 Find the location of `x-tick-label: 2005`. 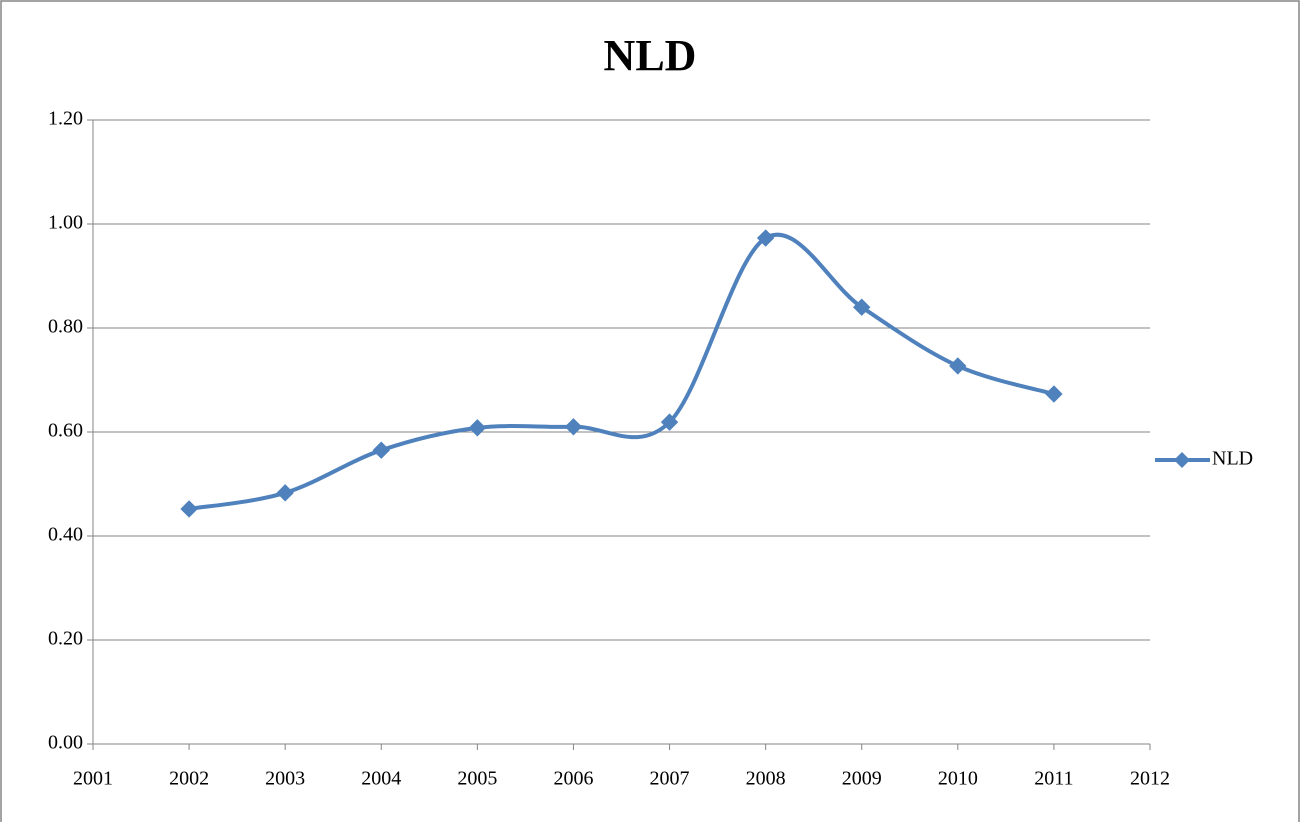

x-tick-label: 2005 is located at coordinates (477, 779).